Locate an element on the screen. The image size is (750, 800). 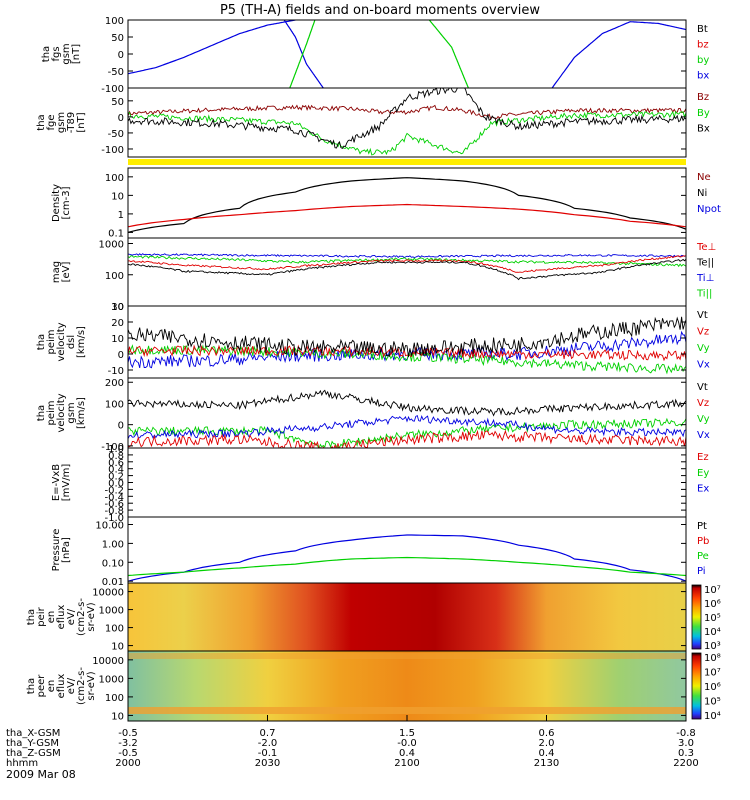
footer-row-value: 3.0 is located at coordinates (686, 743).